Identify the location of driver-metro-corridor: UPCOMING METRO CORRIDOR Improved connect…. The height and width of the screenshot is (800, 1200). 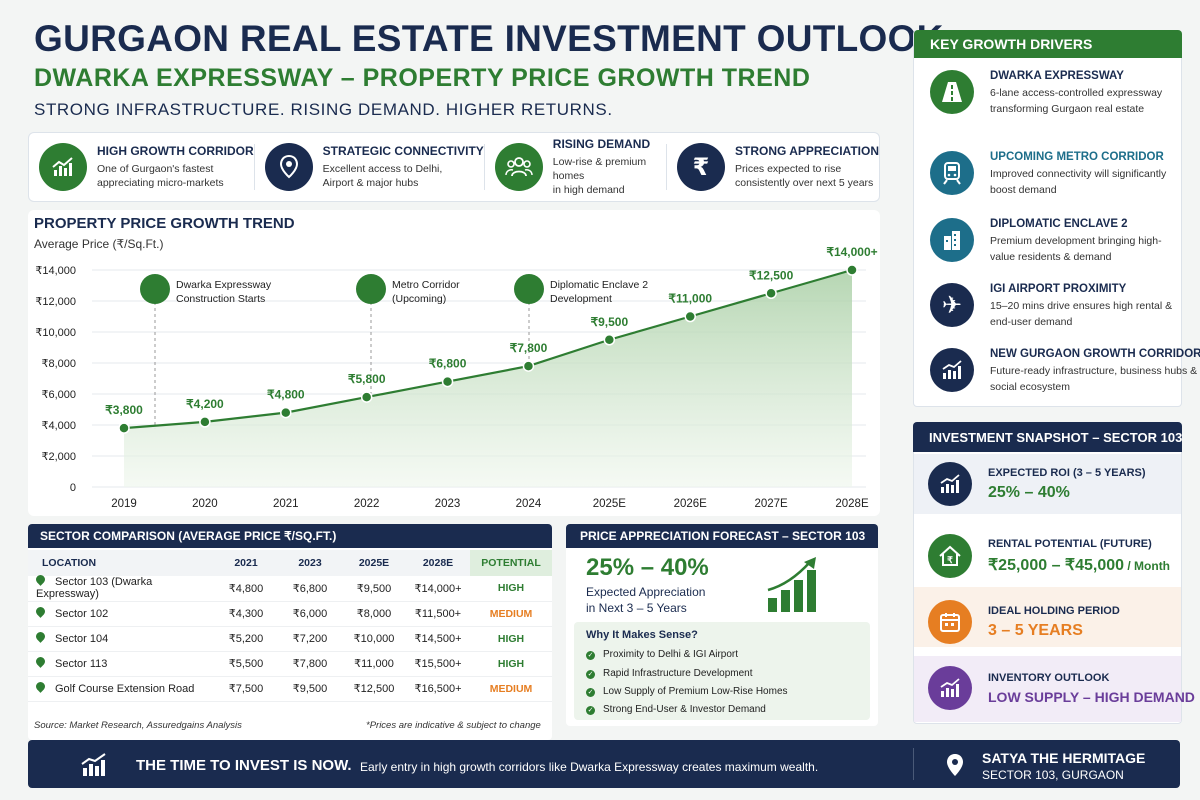
(1055, 174).